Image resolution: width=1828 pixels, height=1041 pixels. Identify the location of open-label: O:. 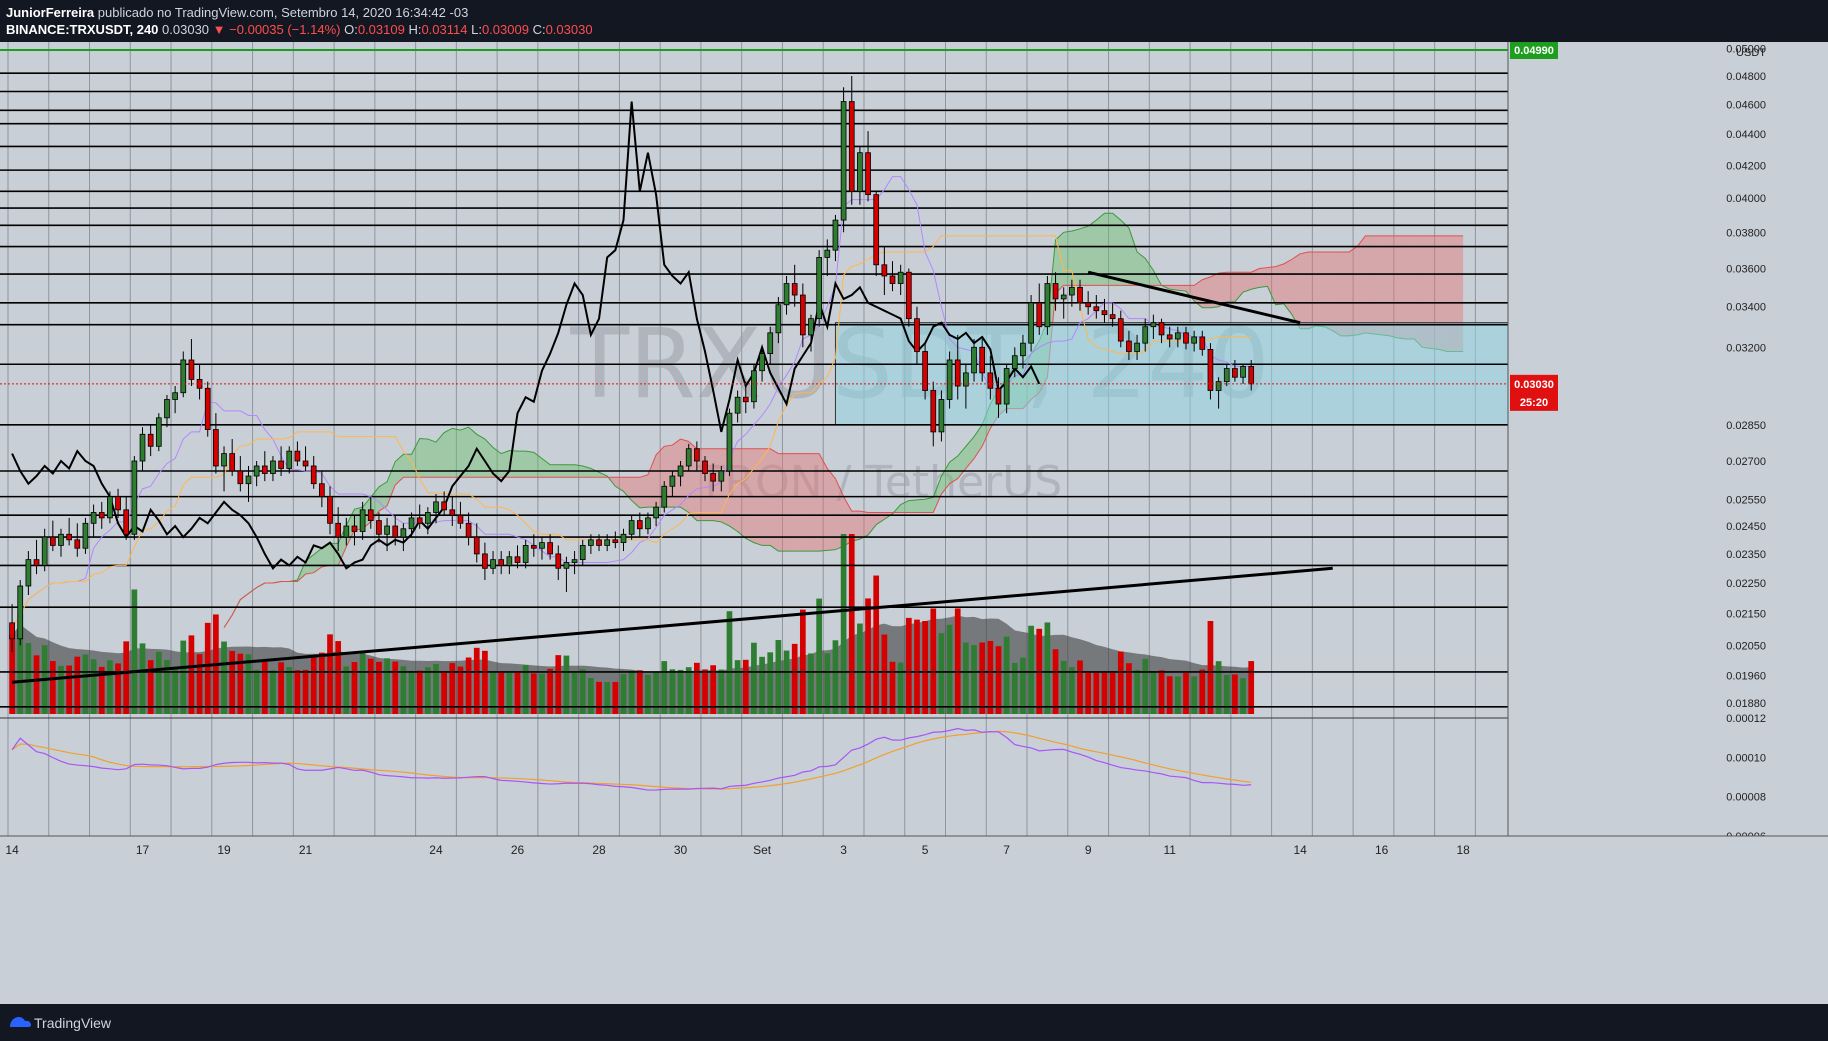
(351, 29).